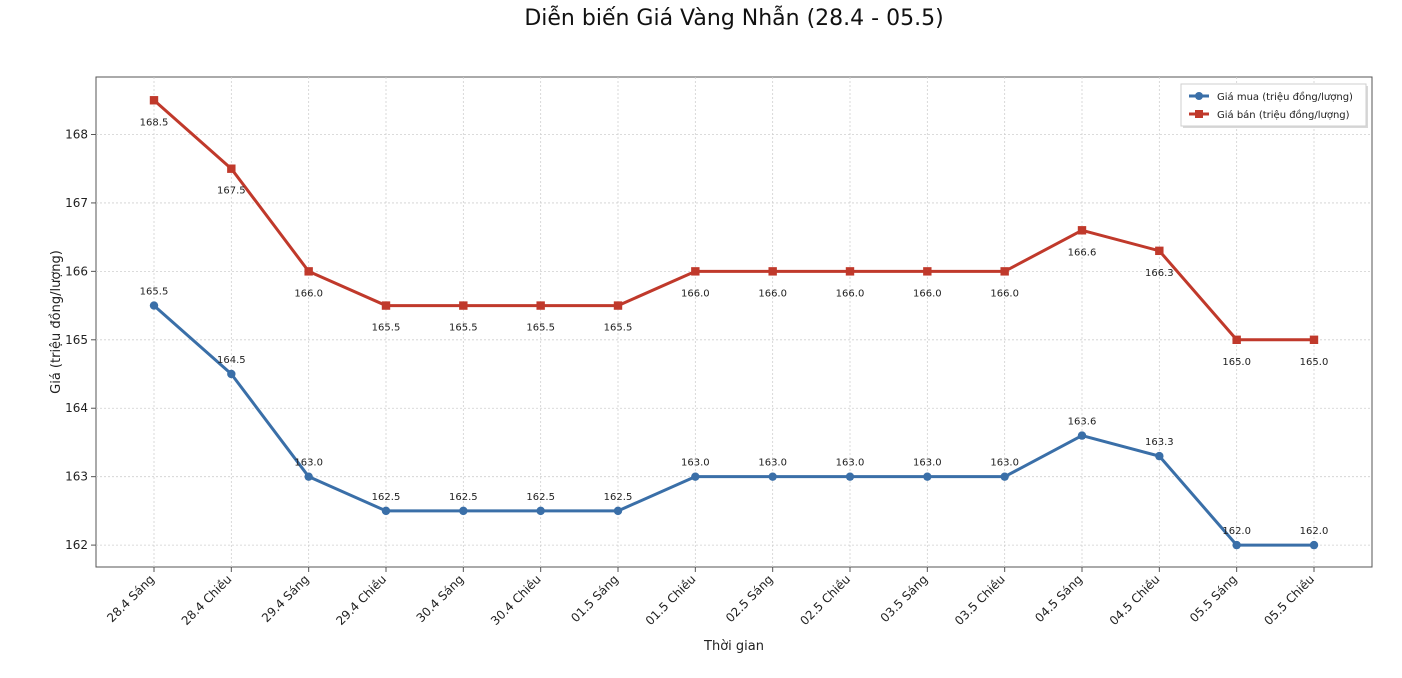 This screenshot has height=678, width=1402. What do you see at coordinates (1289, 600) in the screenshot?
I see `x-tick-label: 05.5 Chiều` at bounding box center [1289, 600].